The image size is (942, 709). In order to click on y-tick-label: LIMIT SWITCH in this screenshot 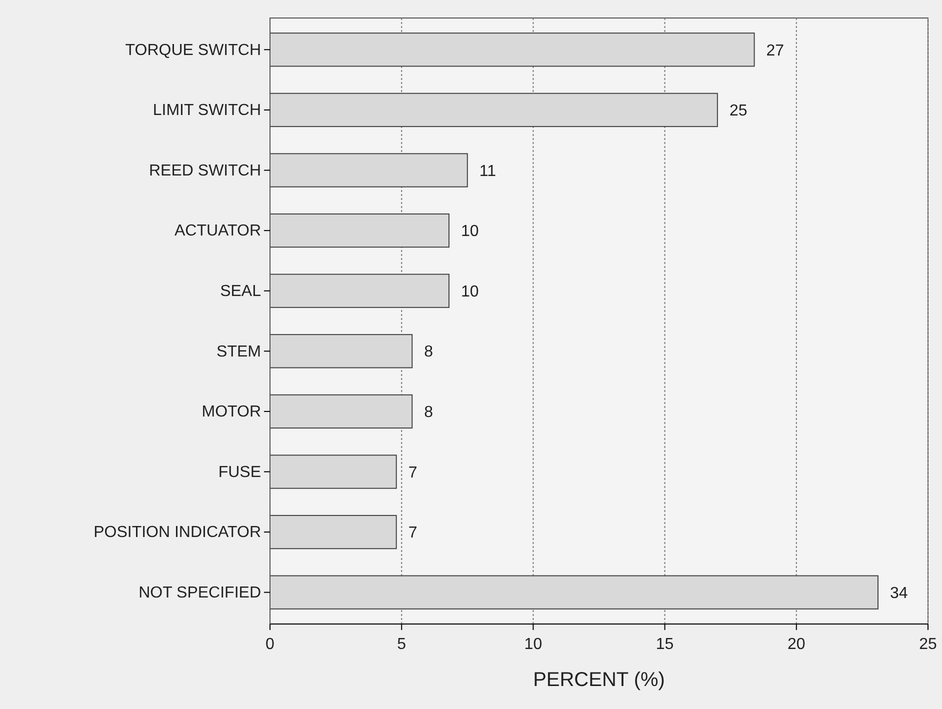, I will do `click(206, 111)`.